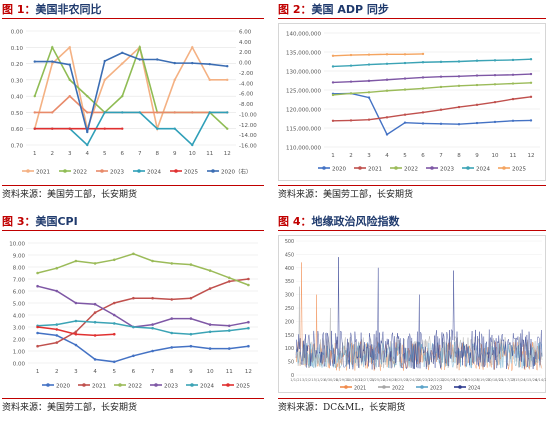 The image size is (550, 421). Describe the element at coordinates (19, 305) in the screenshot. I see `y-tick-label: 5.00` at that location.